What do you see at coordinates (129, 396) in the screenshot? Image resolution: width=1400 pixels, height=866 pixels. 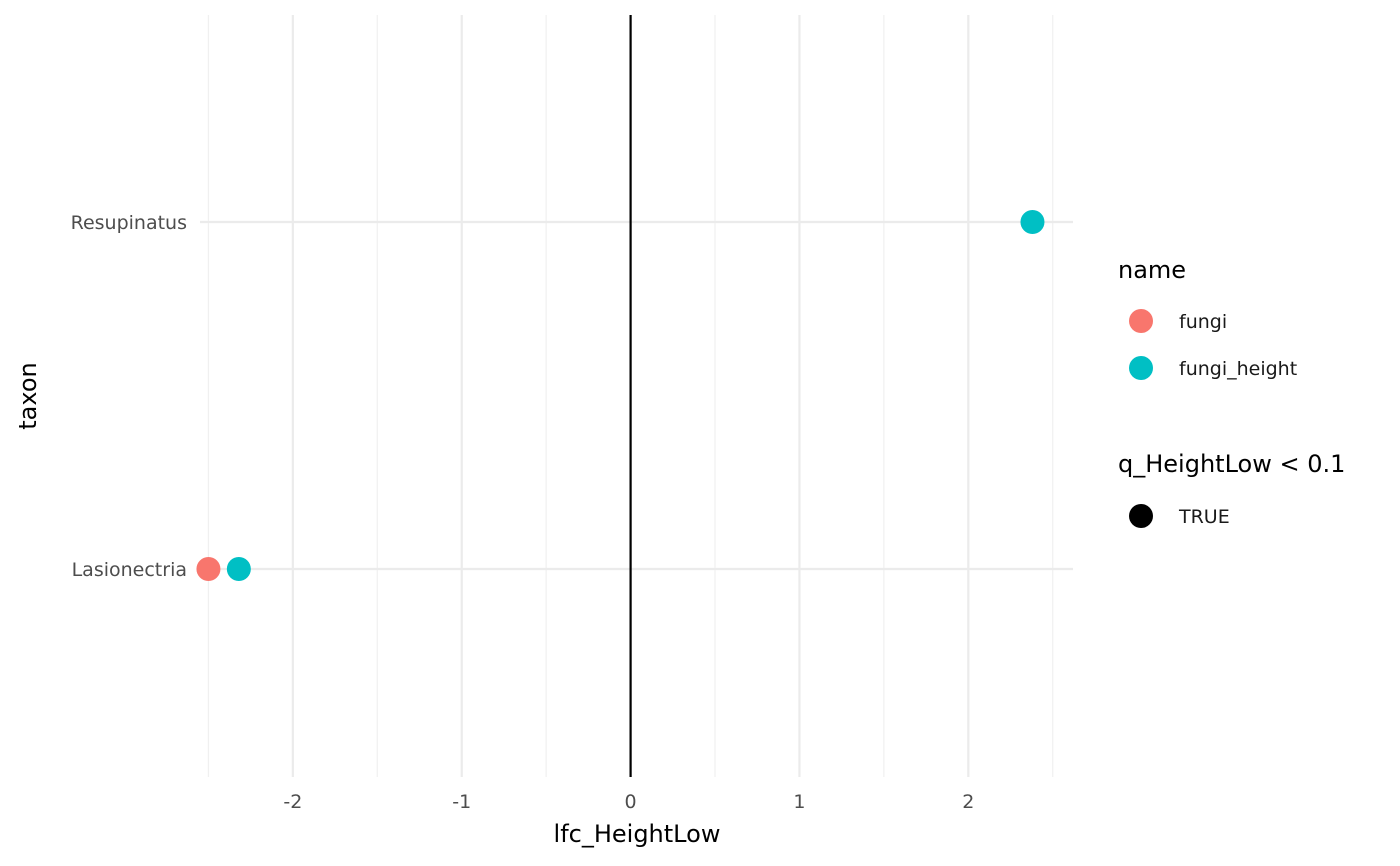 I see `y-axis-tick-labels: Lasionectria Resupinatus` at bounding box center [129, 396].